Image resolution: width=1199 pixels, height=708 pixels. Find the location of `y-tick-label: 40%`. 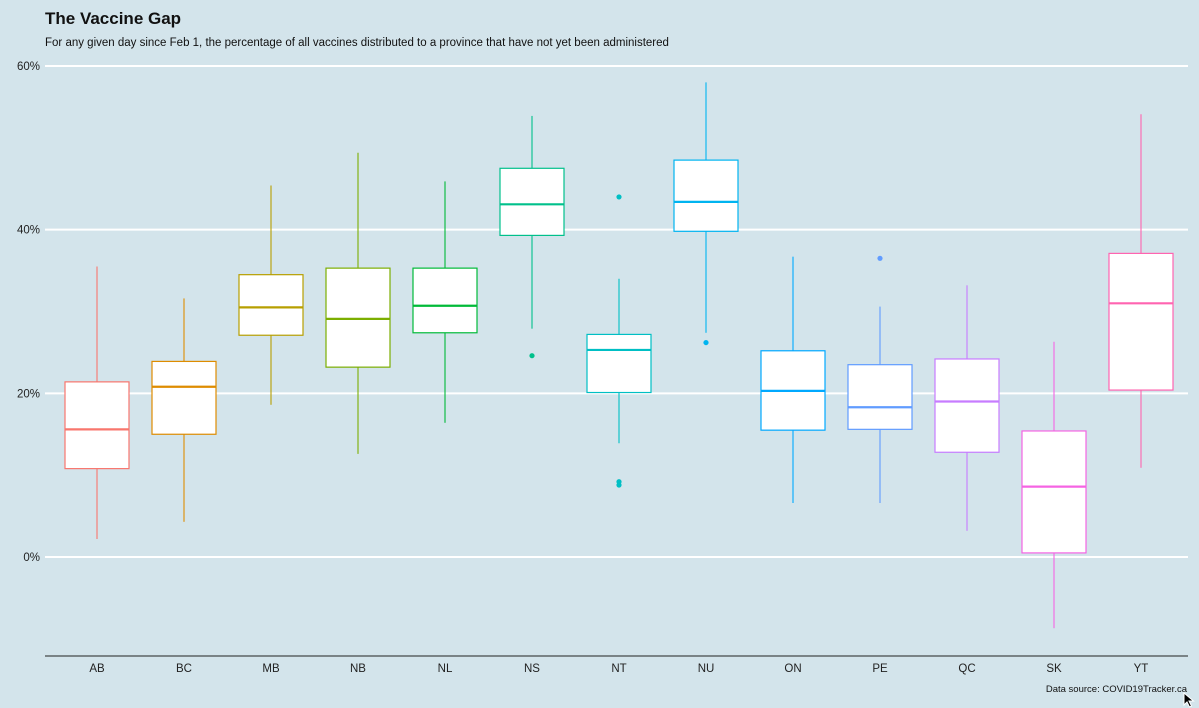

y-tick-label: 40% is located at coordinates (28, 231).